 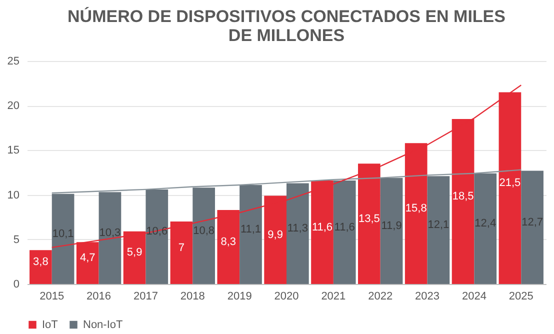 What do you see at coordinates (40, 262) in the screenshot?
I see `data-label: 3,8` at bounding box center [40, 262].